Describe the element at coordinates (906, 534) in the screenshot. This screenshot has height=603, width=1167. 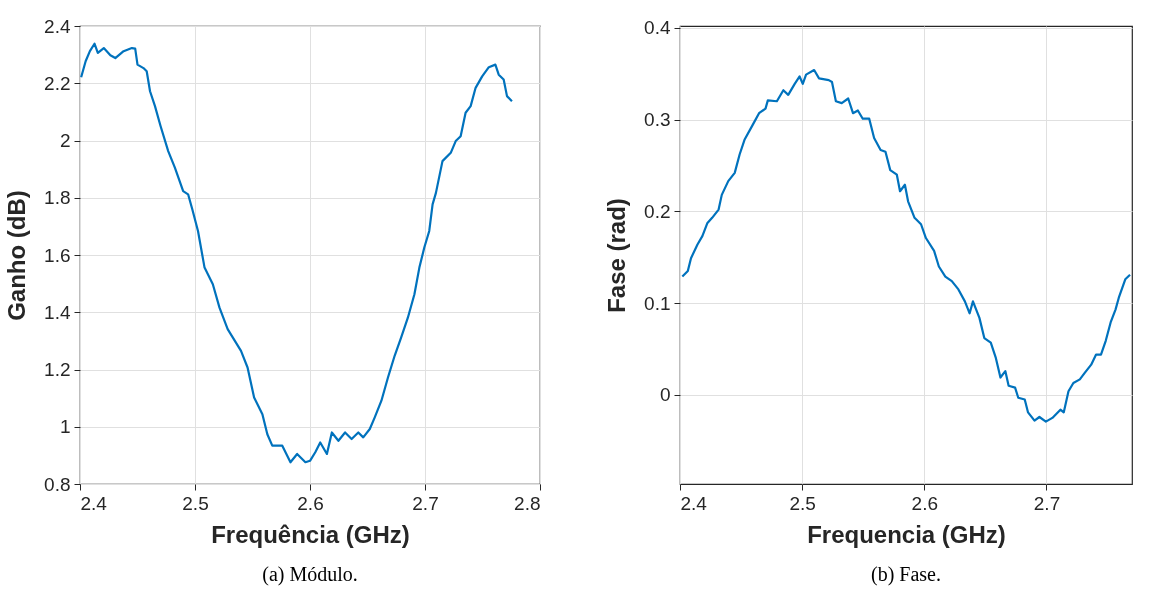
I see `x-axis-title: Frequencia (GHz)` at that location.